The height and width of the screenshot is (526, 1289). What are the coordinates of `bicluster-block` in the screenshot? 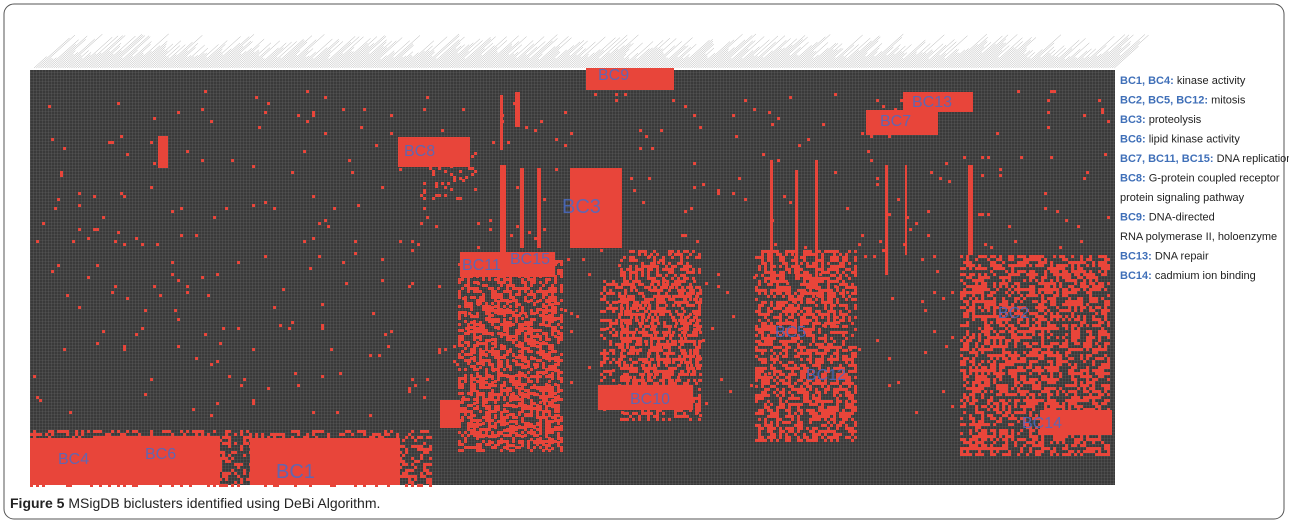 It's located at (630, 79).